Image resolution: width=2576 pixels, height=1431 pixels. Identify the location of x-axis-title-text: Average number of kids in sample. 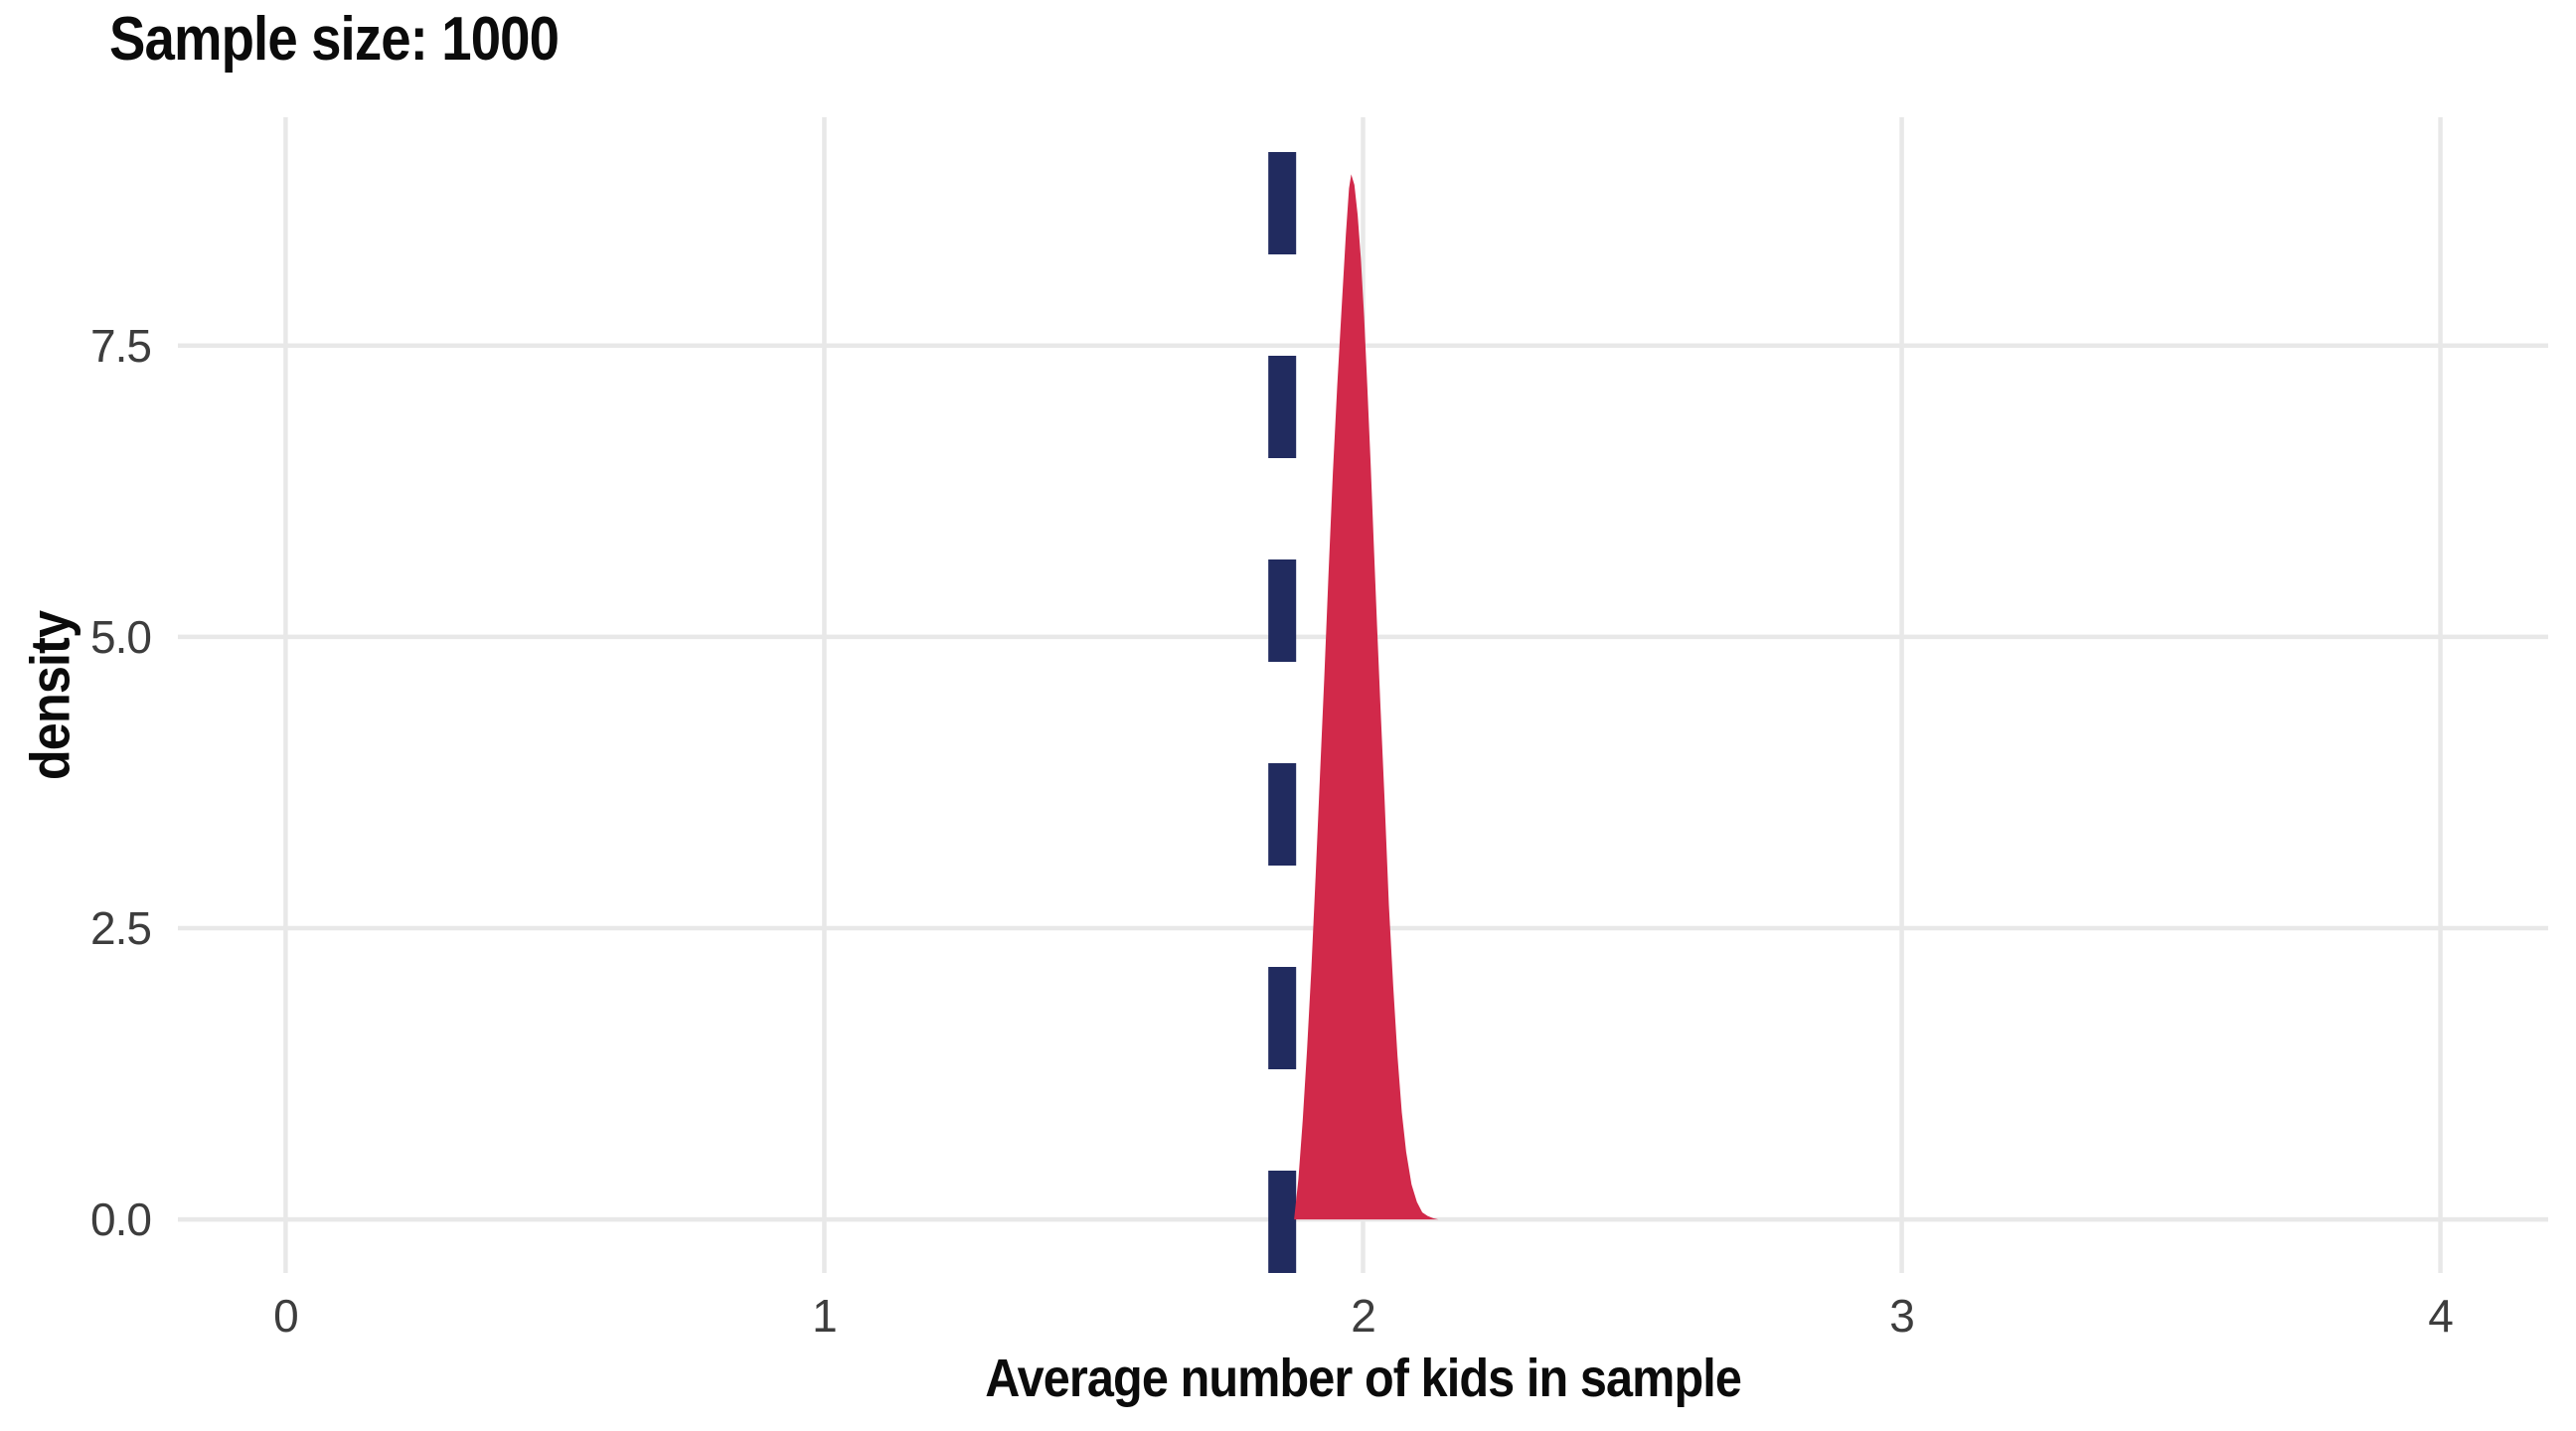
(1363, 1378).